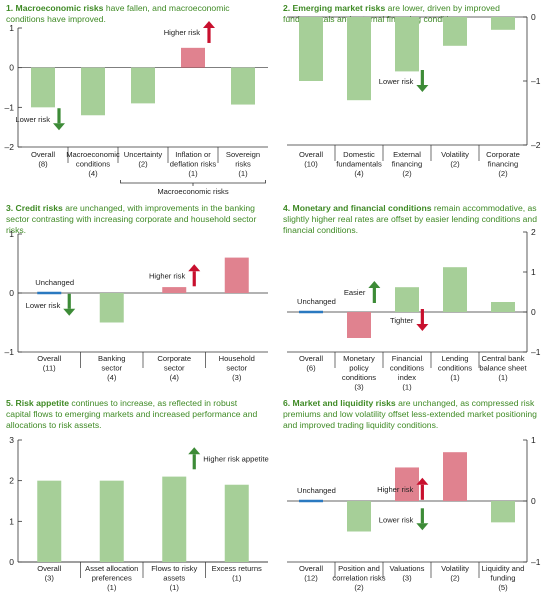  I want to click on panel-4-category-label: (3), so click(359, 387).